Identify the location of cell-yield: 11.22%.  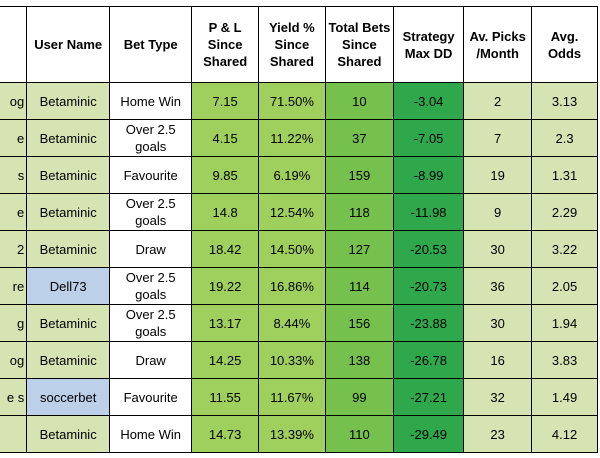
(292, 138).